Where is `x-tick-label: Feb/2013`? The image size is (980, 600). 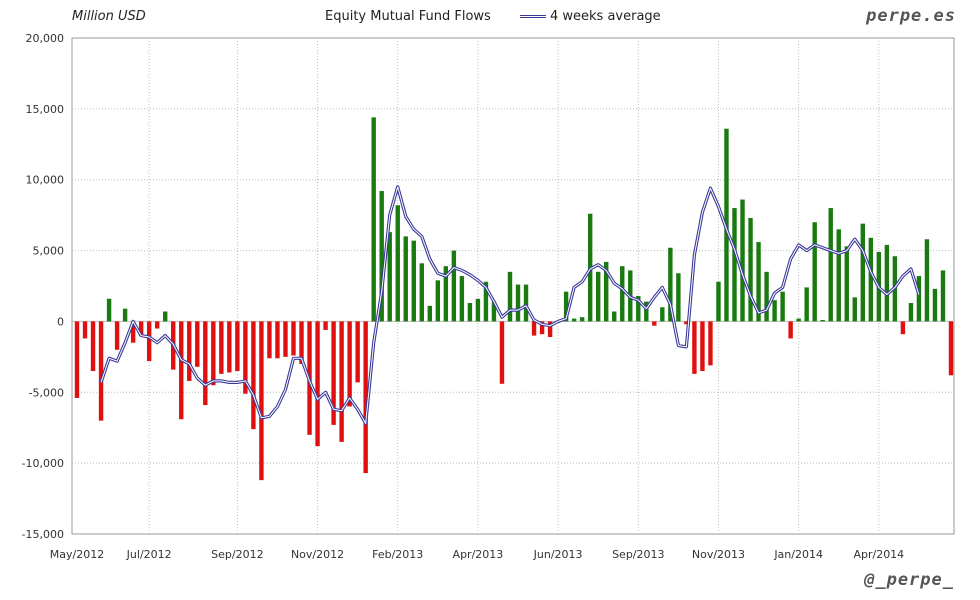 x-tick-label: Feb/2013 is located at coordinates (397, 554).